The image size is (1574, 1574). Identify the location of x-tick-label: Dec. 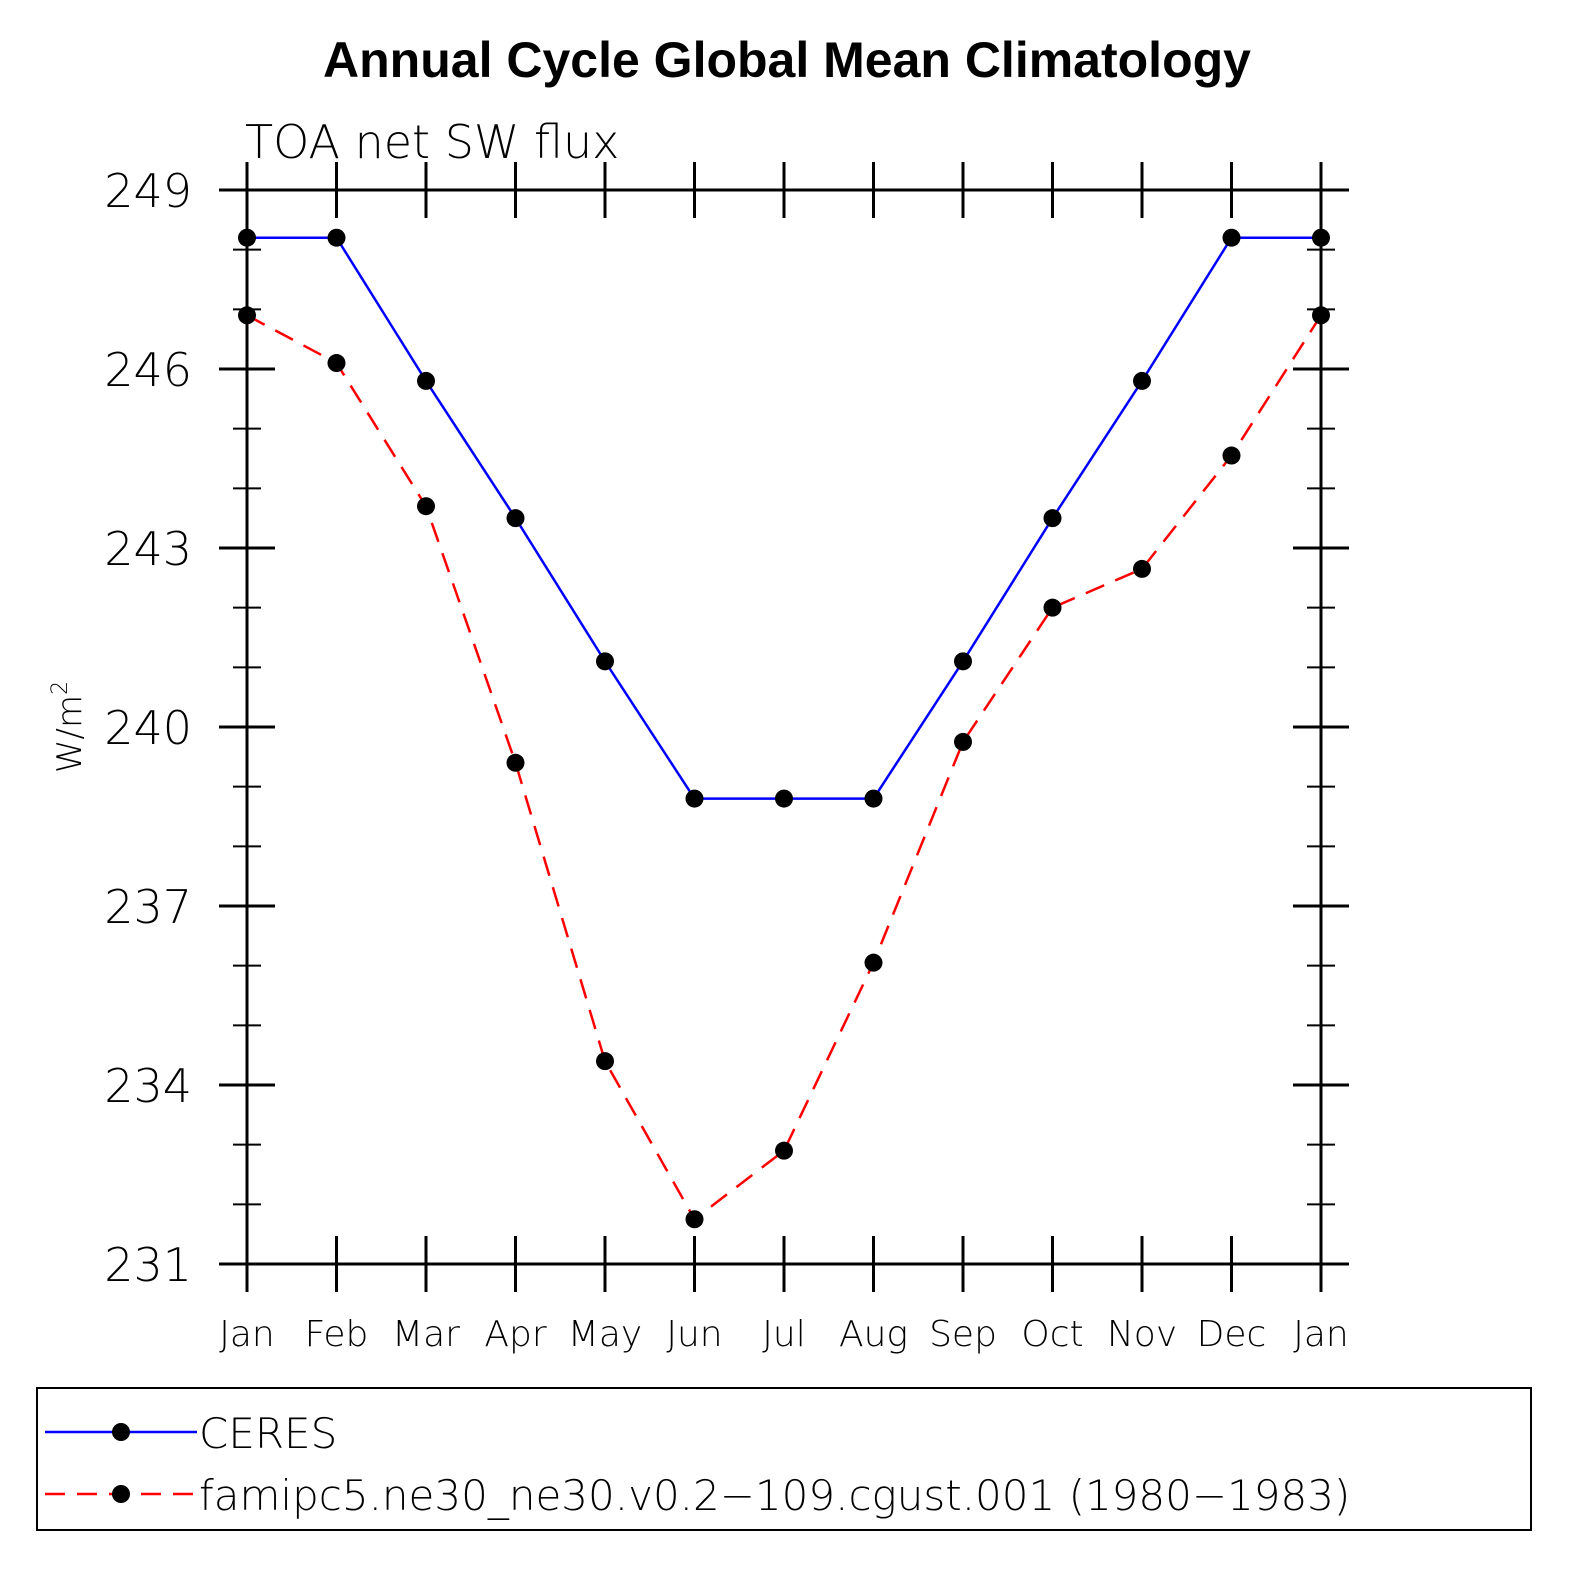
(1232, 1334).